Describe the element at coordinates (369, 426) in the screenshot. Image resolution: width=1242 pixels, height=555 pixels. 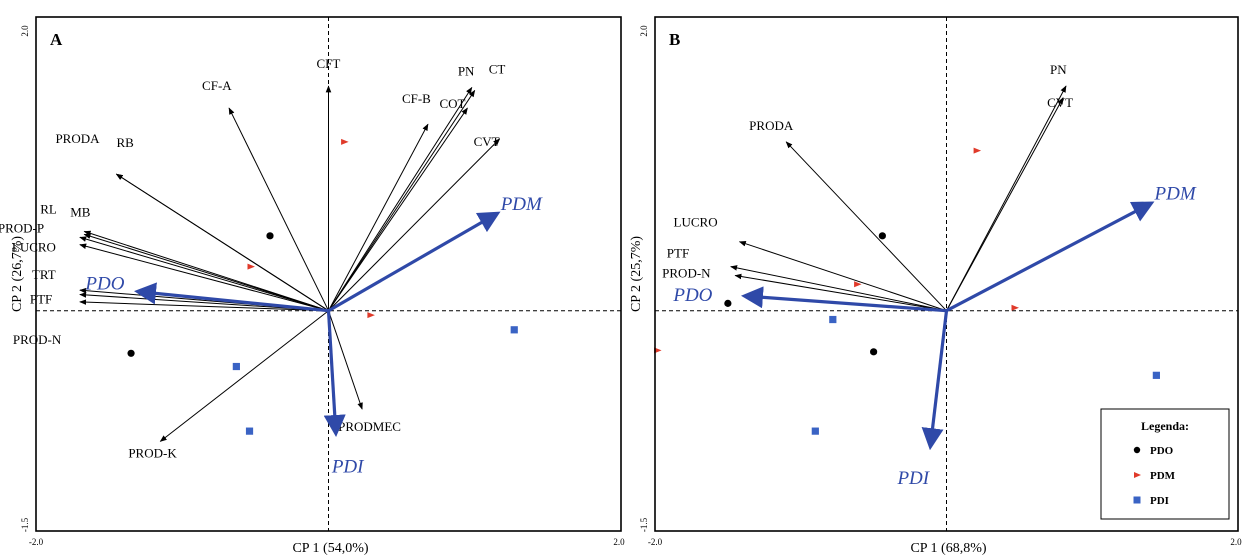
I see `vector-label-prodmec: PRODMEC` at that location.